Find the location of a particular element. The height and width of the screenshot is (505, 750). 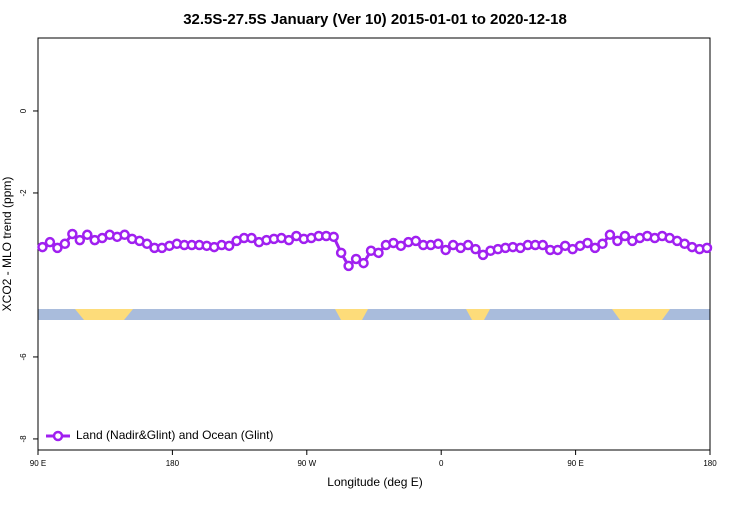

y-axis-label: XCO2 - MLO trend (ppm) is located at coordinates (7, 244).